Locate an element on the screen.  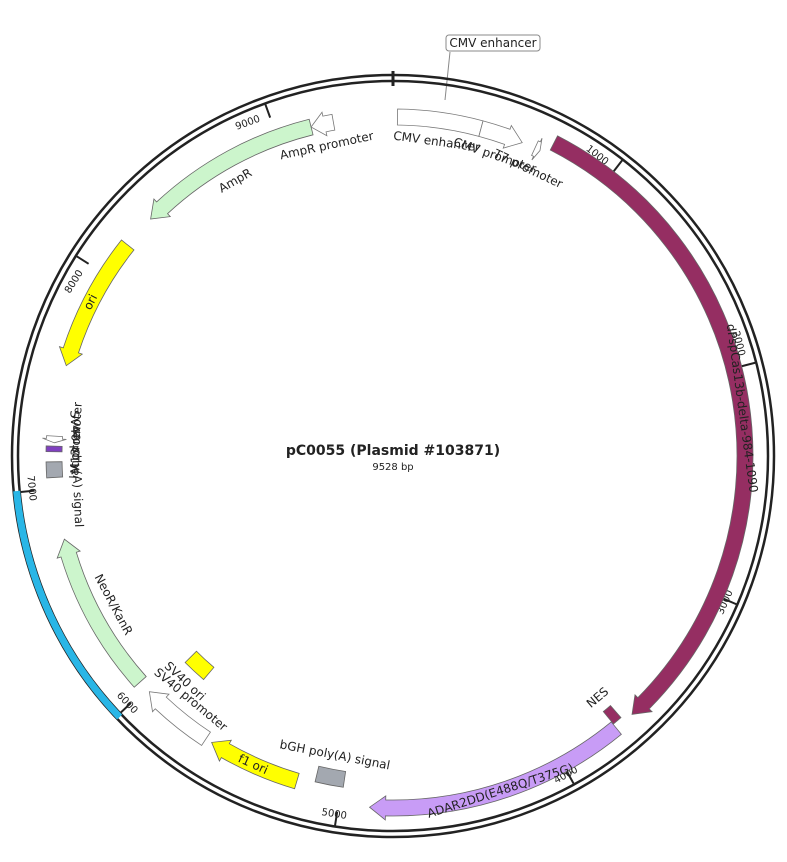
callout-line is located at coordinates (447, 76).